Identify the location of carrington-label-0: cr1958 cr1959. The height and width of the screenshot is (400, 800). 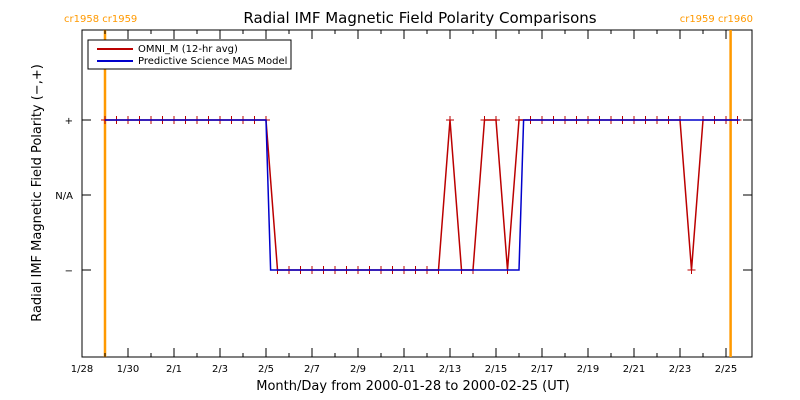
(100, 19).